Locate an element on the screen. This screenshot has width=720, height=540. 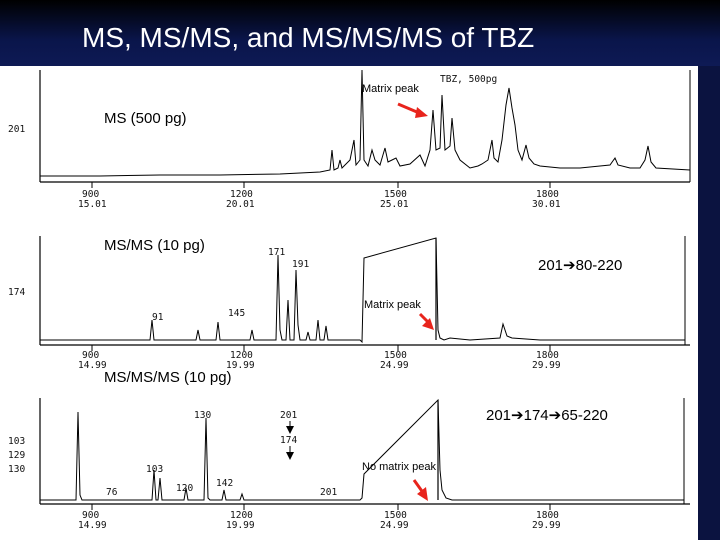
panel1-tick-time-3: 30.01 is located at coordinates (546, 204).